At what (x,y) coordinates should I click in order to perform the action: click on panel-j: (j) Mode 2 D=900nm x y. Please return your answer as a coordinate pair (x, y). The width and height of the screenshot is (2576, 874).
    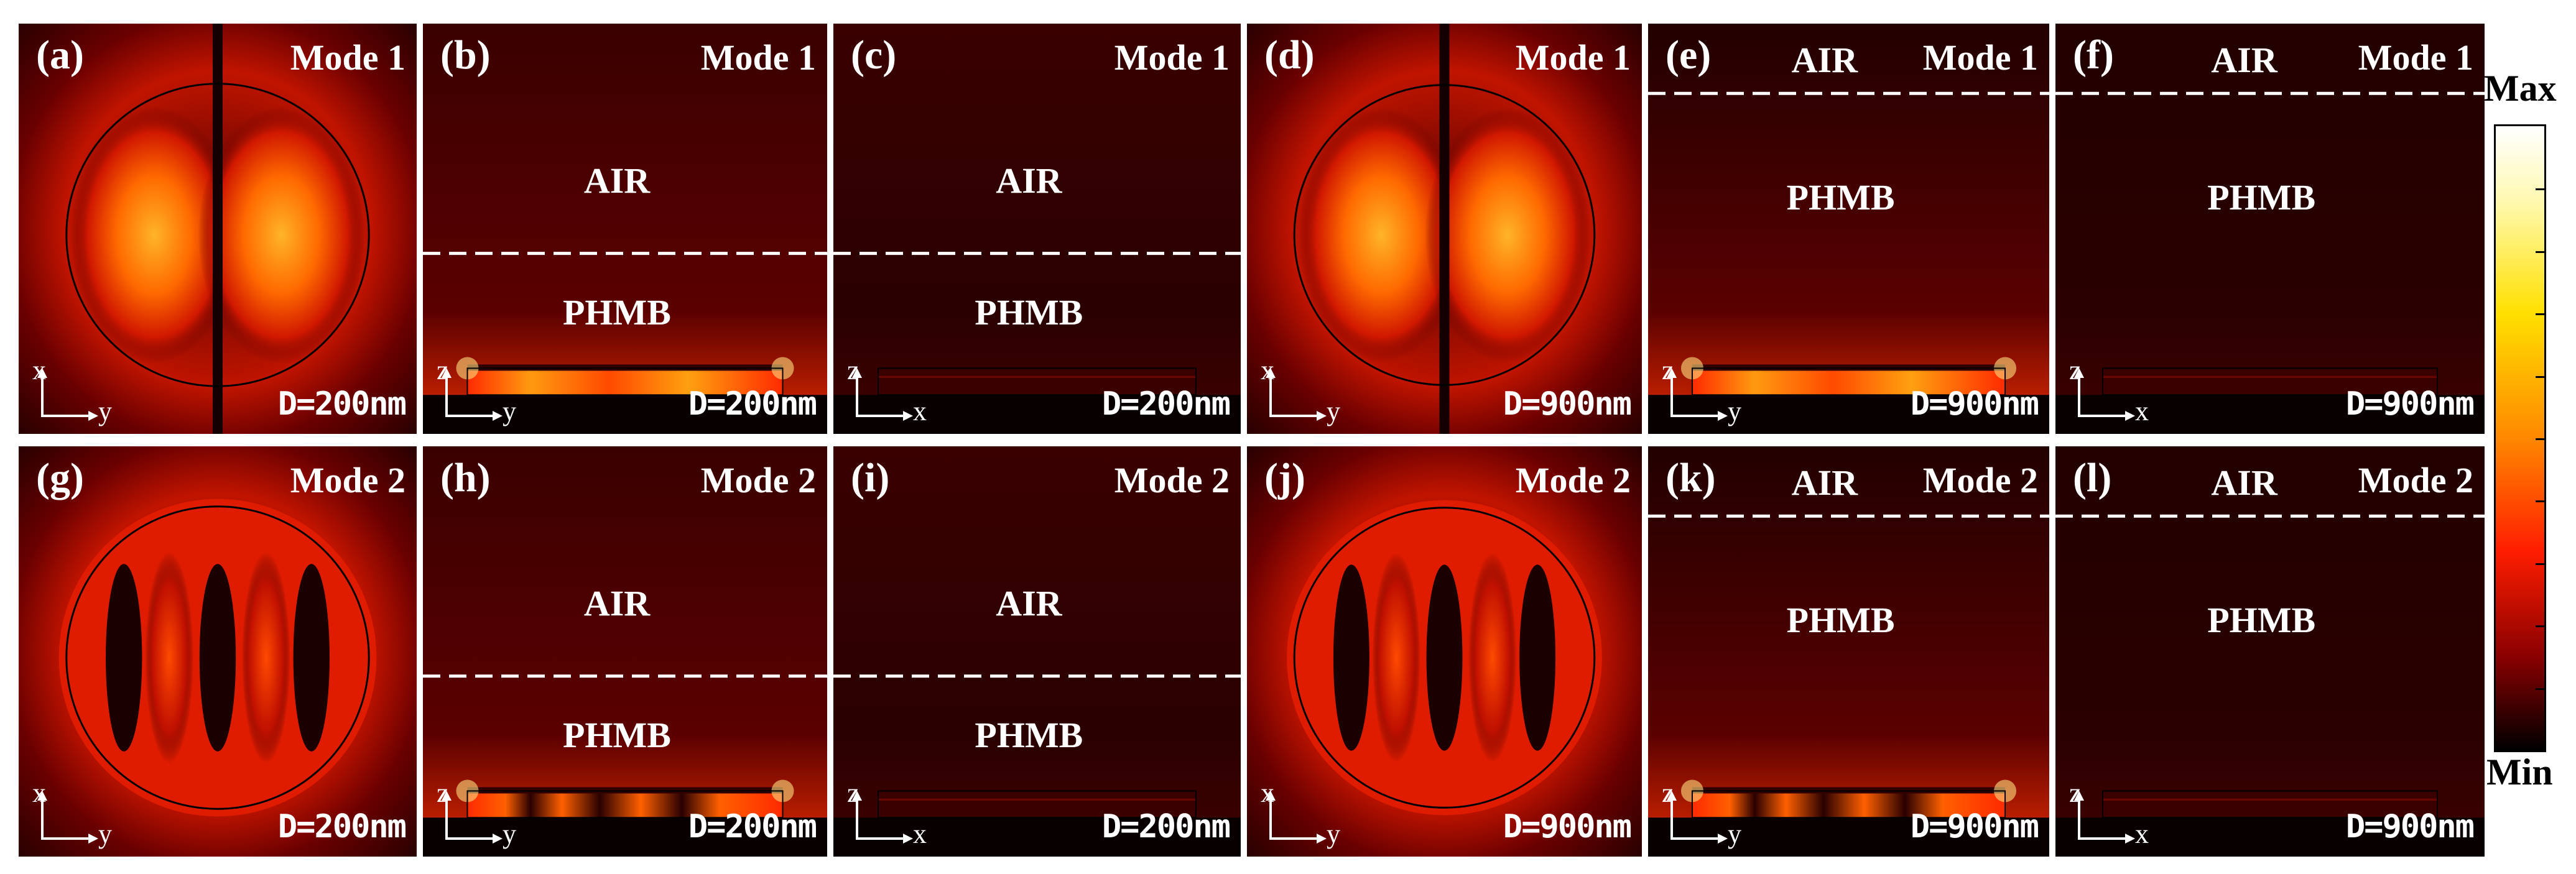
    Looking at the image, I should click on (1445, 652).